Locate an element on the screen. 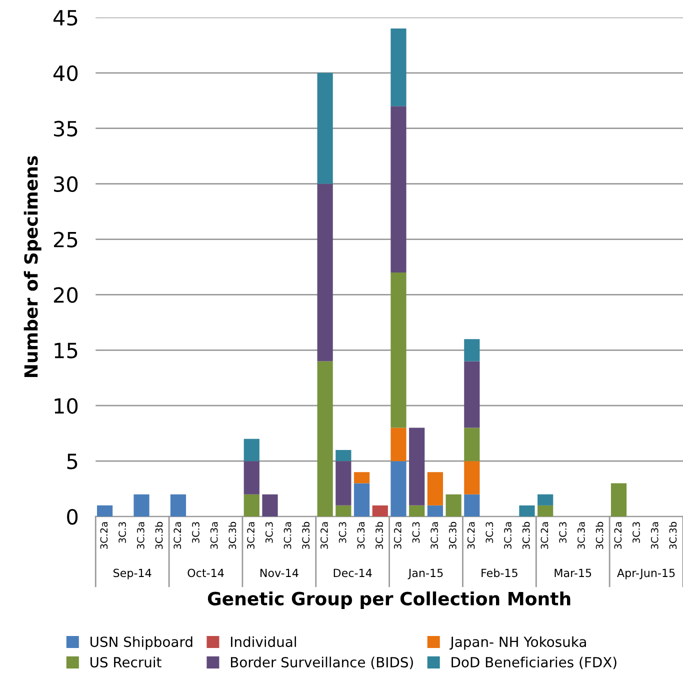 This screenshot has height=698, width=683. y-tick-label: 20 is located at coordinates (66, 295).